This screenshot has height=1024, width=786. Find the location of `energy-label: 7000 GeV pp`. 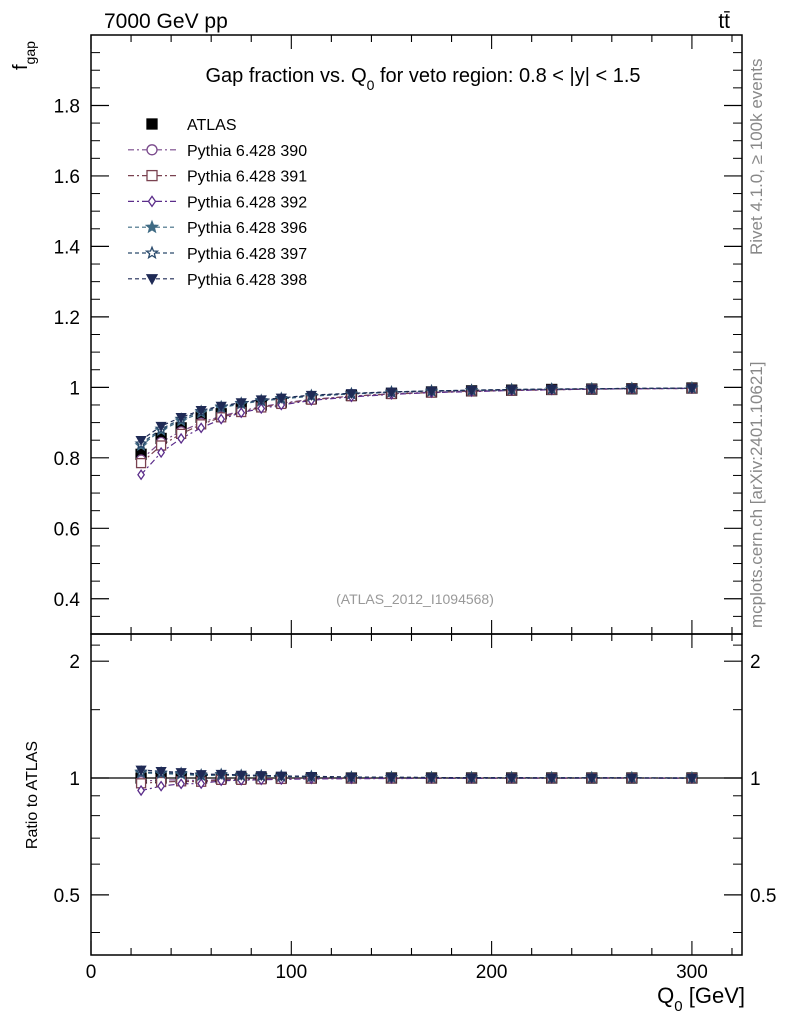

energy-label: 7000 GeV pp is located at coordinates (166, 21).